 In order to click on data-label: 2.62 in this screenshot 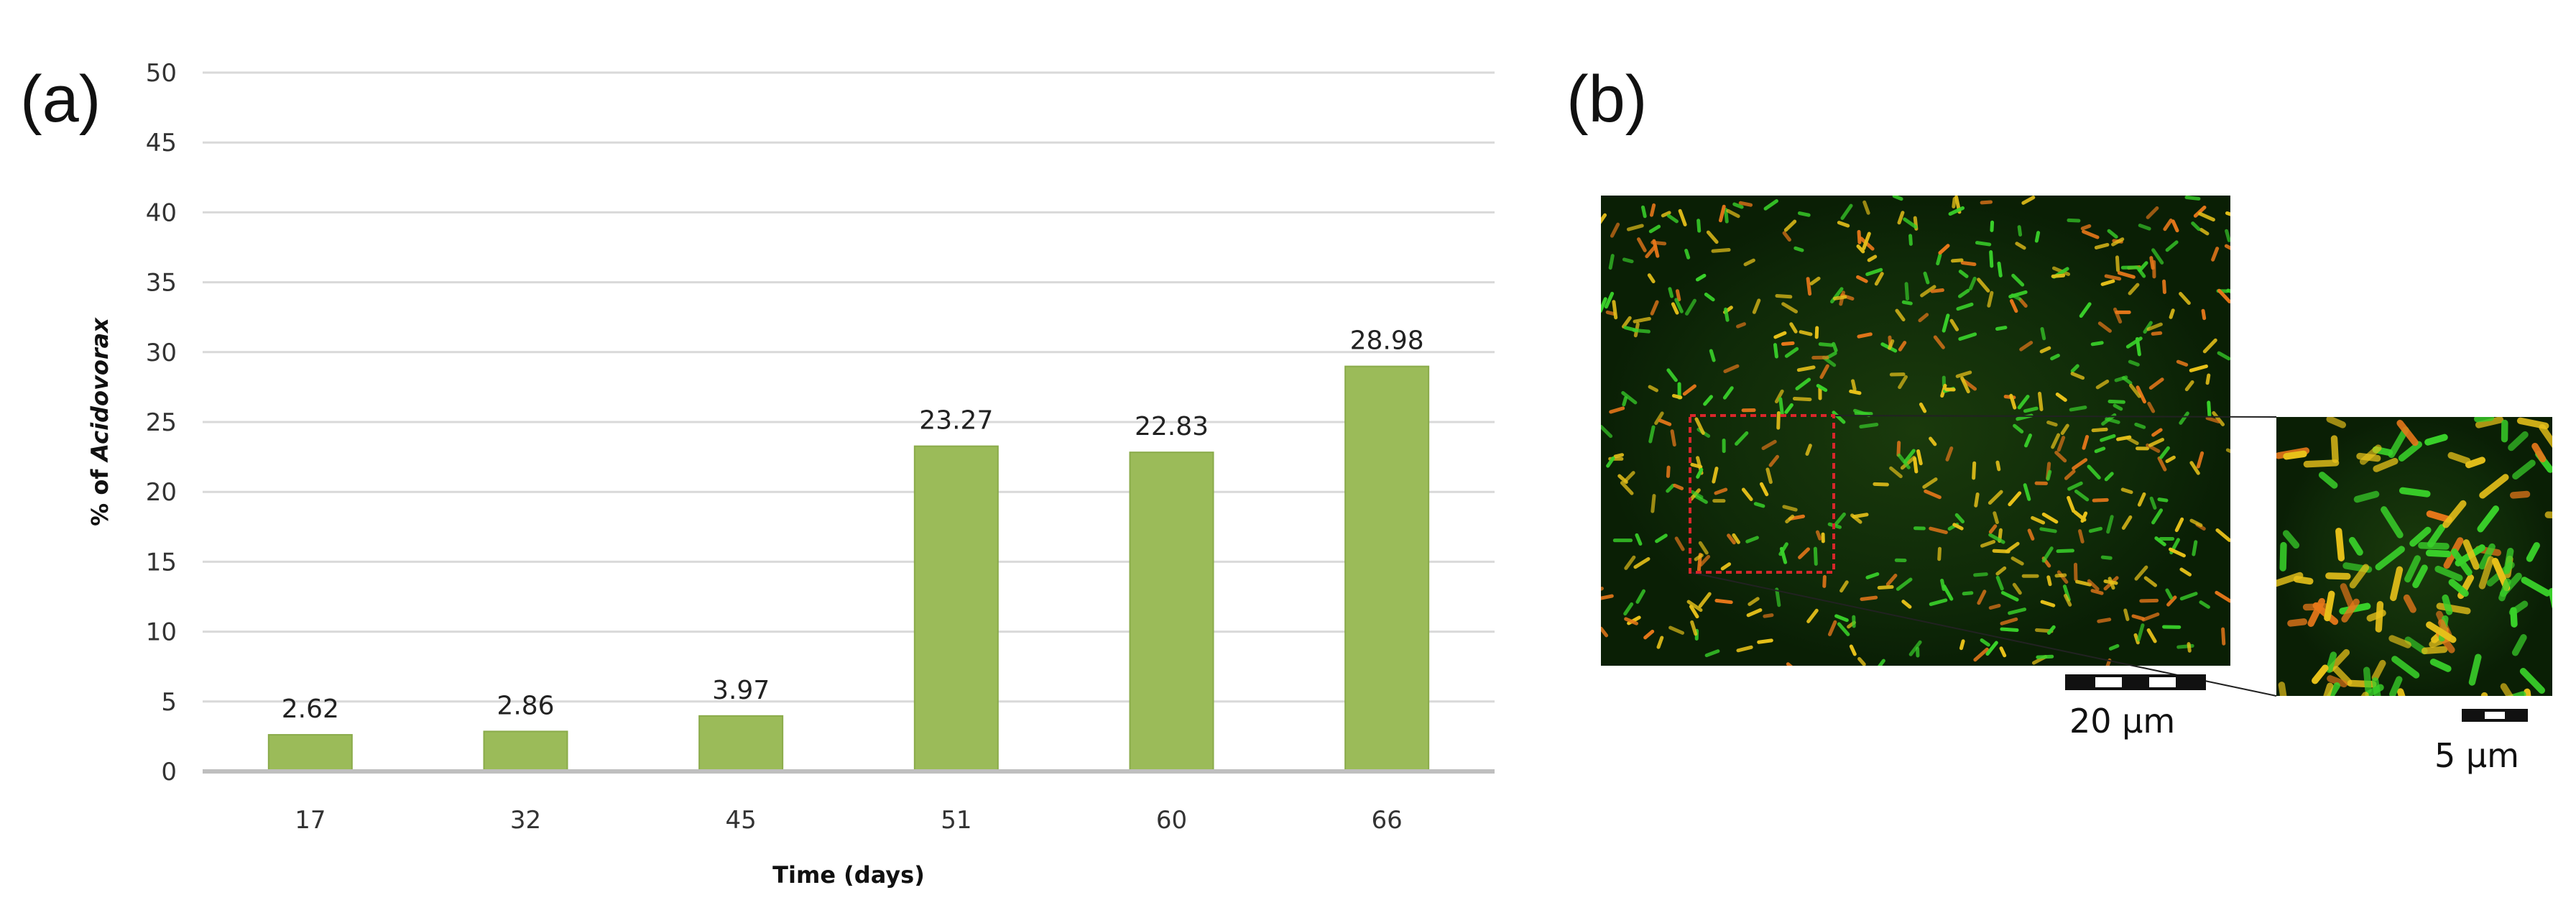, I will do `click(310, 709)`.